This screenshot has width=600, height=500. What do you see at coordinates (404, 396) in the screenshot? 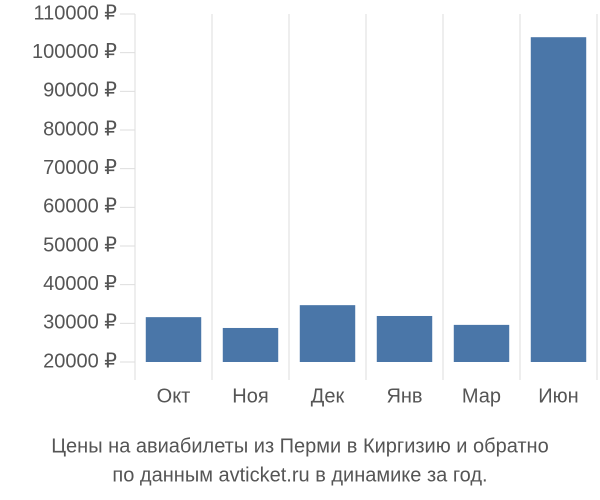
I see `x-tick-label: Янв` at bounding box center [404, 396].